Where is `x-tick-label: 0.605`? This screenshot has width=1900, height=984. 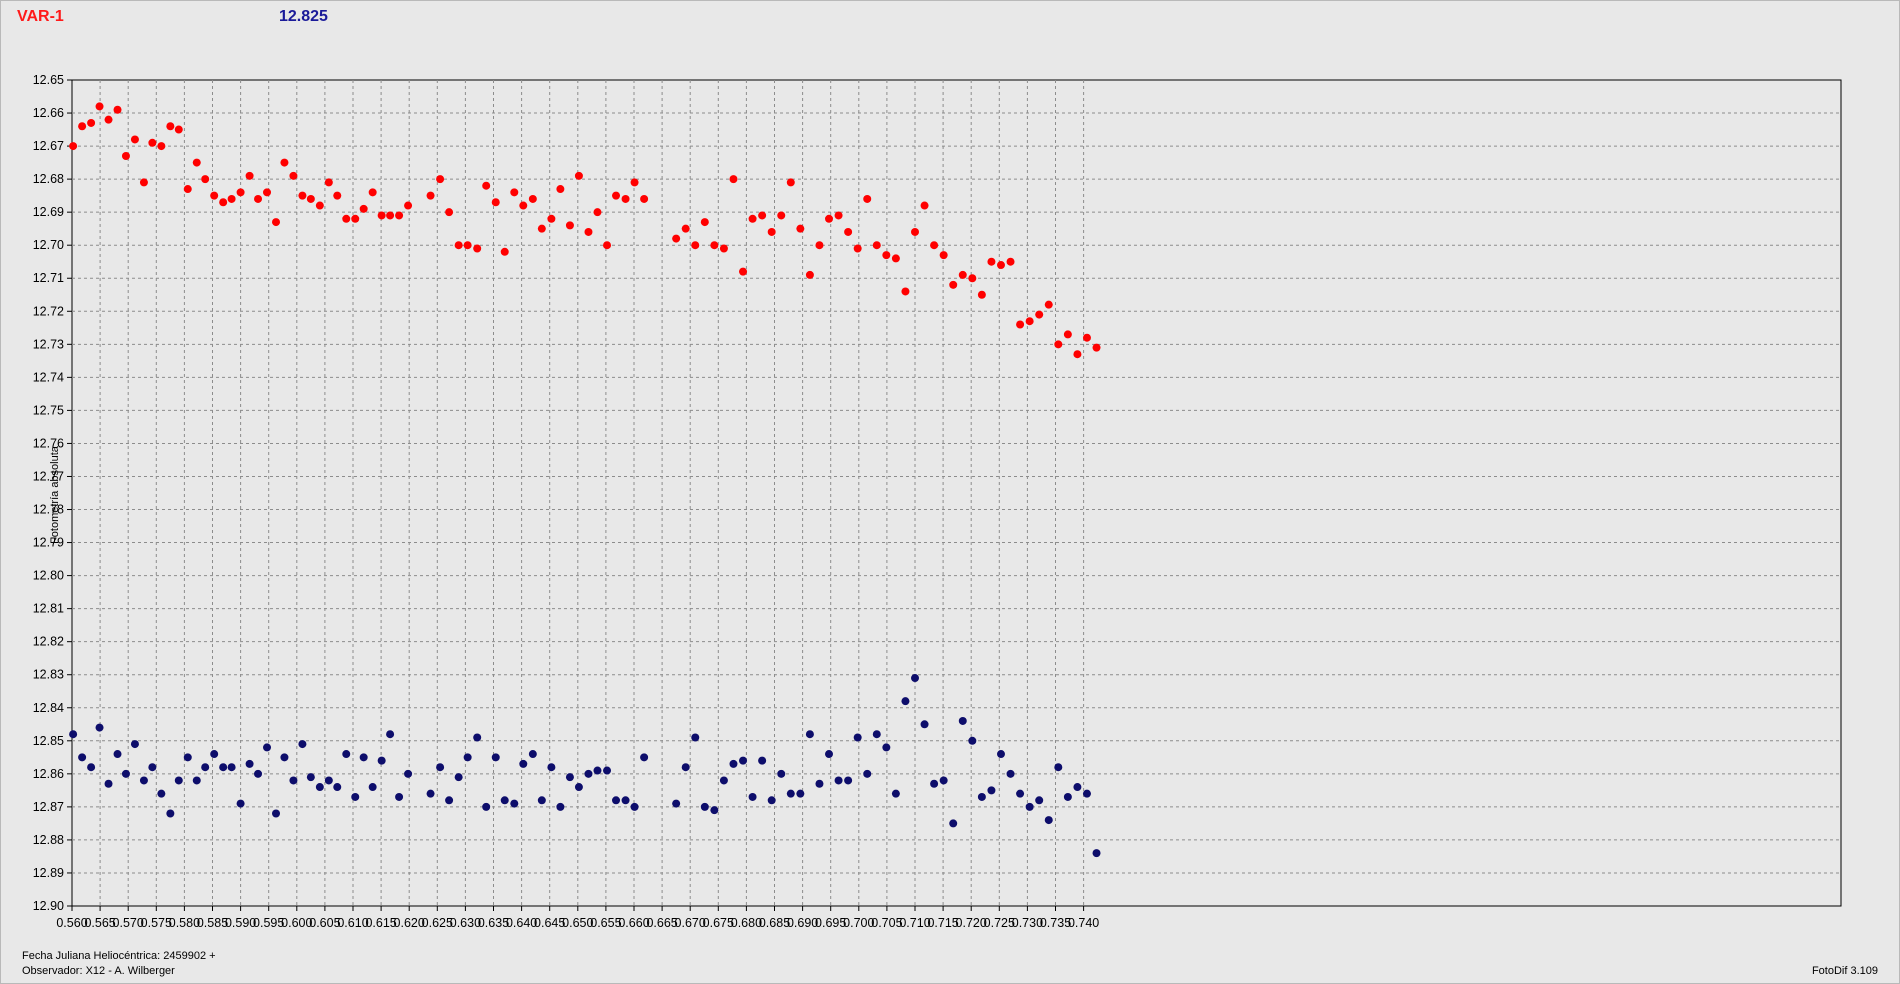 x-tick-label: 0.605 is located at coordinates (324, 923).